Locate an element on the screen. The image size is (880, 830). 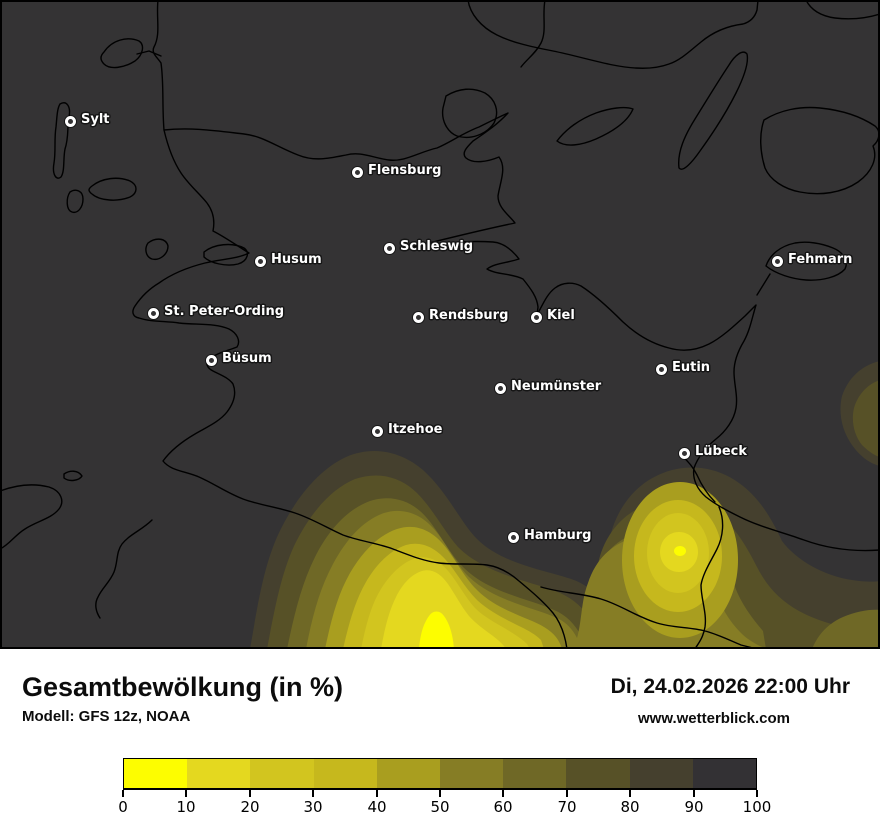
coast-zealand is located at coordinates (842, 10).